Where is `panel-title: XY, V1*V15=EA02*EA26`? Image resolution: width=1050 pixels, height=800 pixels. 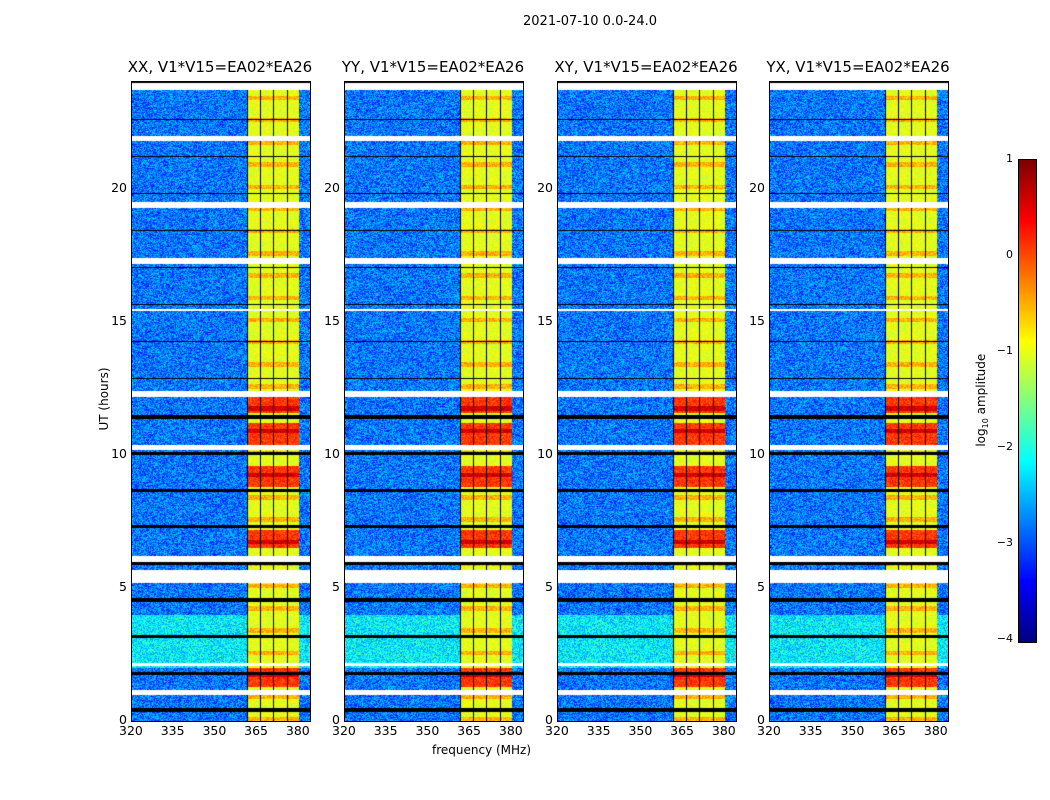
panel-title: XY, V1*V15=EA02*EA26 is located at coordinates (646, 67).